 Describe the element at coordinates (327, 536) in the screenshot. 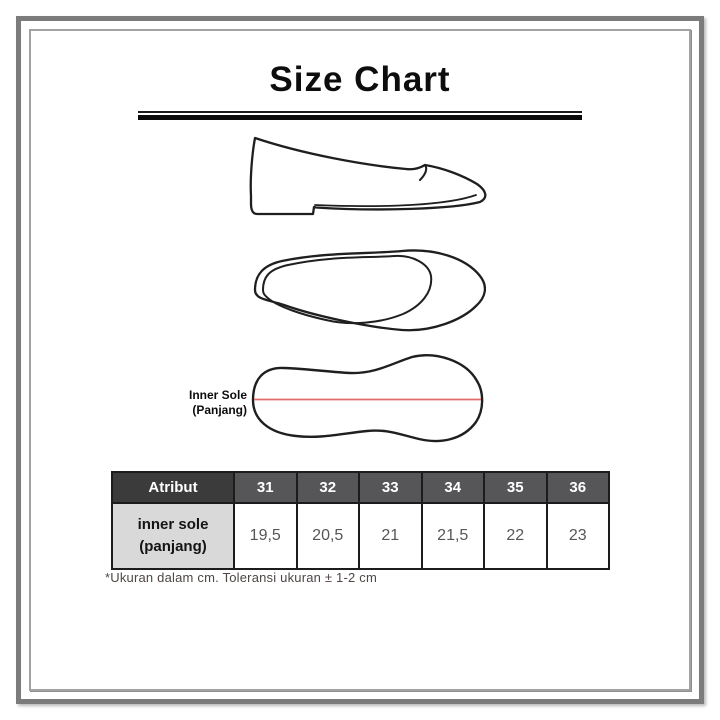

I see `value-size-32: 20,5` at that location.